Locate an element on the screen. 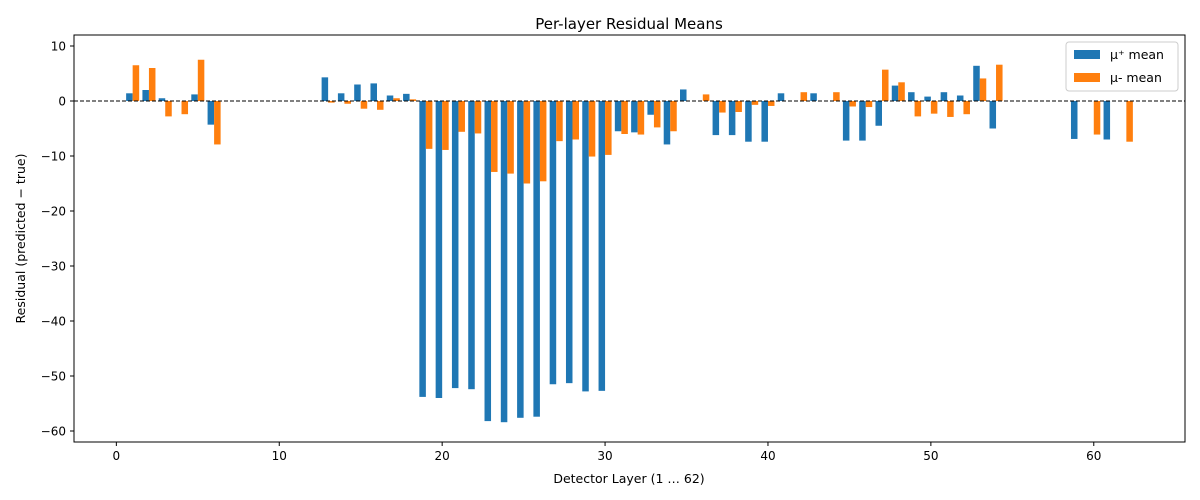  x-tick-label: 20 is located at coordinates (442, 456).